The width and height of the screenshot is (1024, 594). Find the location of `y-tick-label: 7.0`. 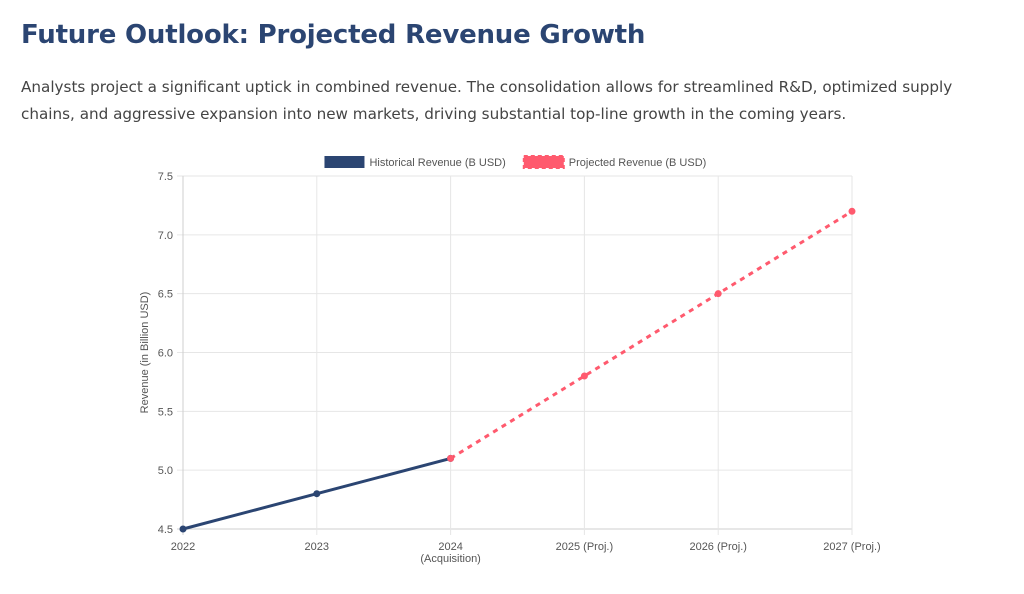

y-tick-label: 7.0 is located at coordinates (165, 236).